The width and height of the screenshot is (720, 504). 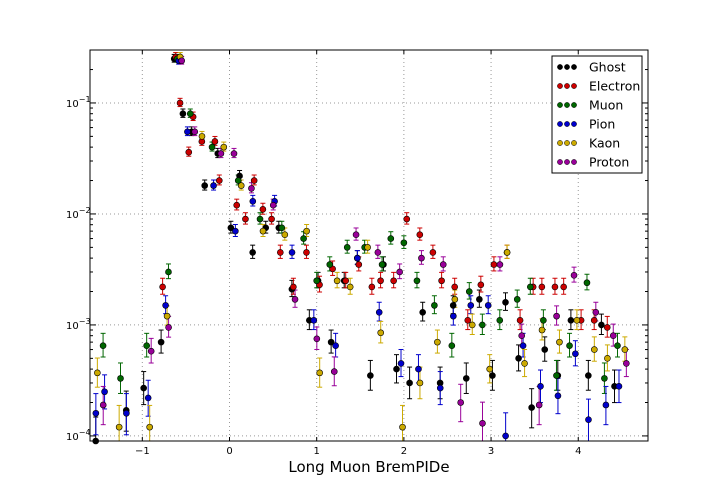 What do you see at coordinates (317, 451) in the screenshot?
I see `x-tick-label: 1` at bounding box center [317, 451].